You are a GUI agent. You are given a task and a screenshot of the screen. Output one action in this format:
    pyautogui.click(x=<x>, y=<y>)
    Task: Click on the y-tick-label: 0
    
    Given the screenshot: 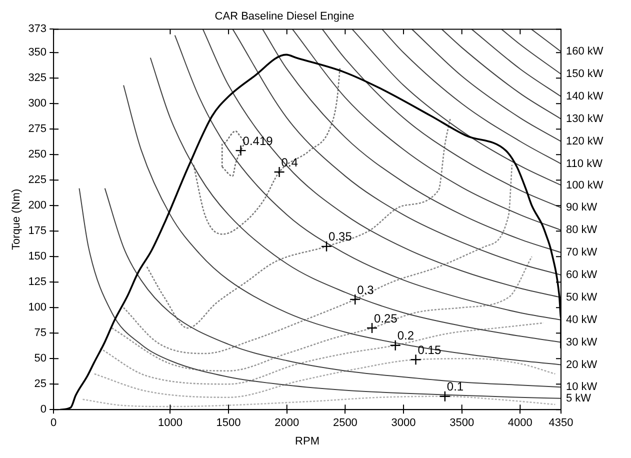 What is the action you would take?
    pyautogui.click(x=43, y=410)
    